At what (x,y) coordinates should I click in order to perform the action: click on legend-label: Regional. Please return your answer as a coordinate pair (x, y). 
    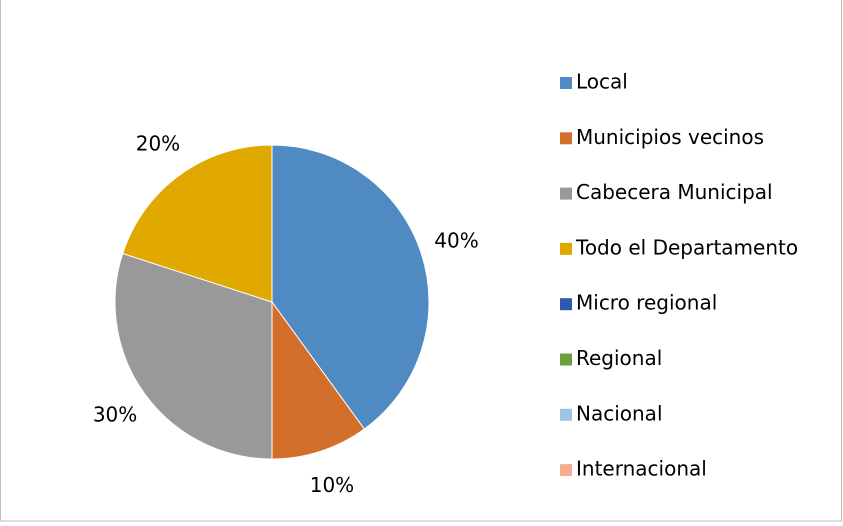
    Looking at the image, I should click on (619, 358).